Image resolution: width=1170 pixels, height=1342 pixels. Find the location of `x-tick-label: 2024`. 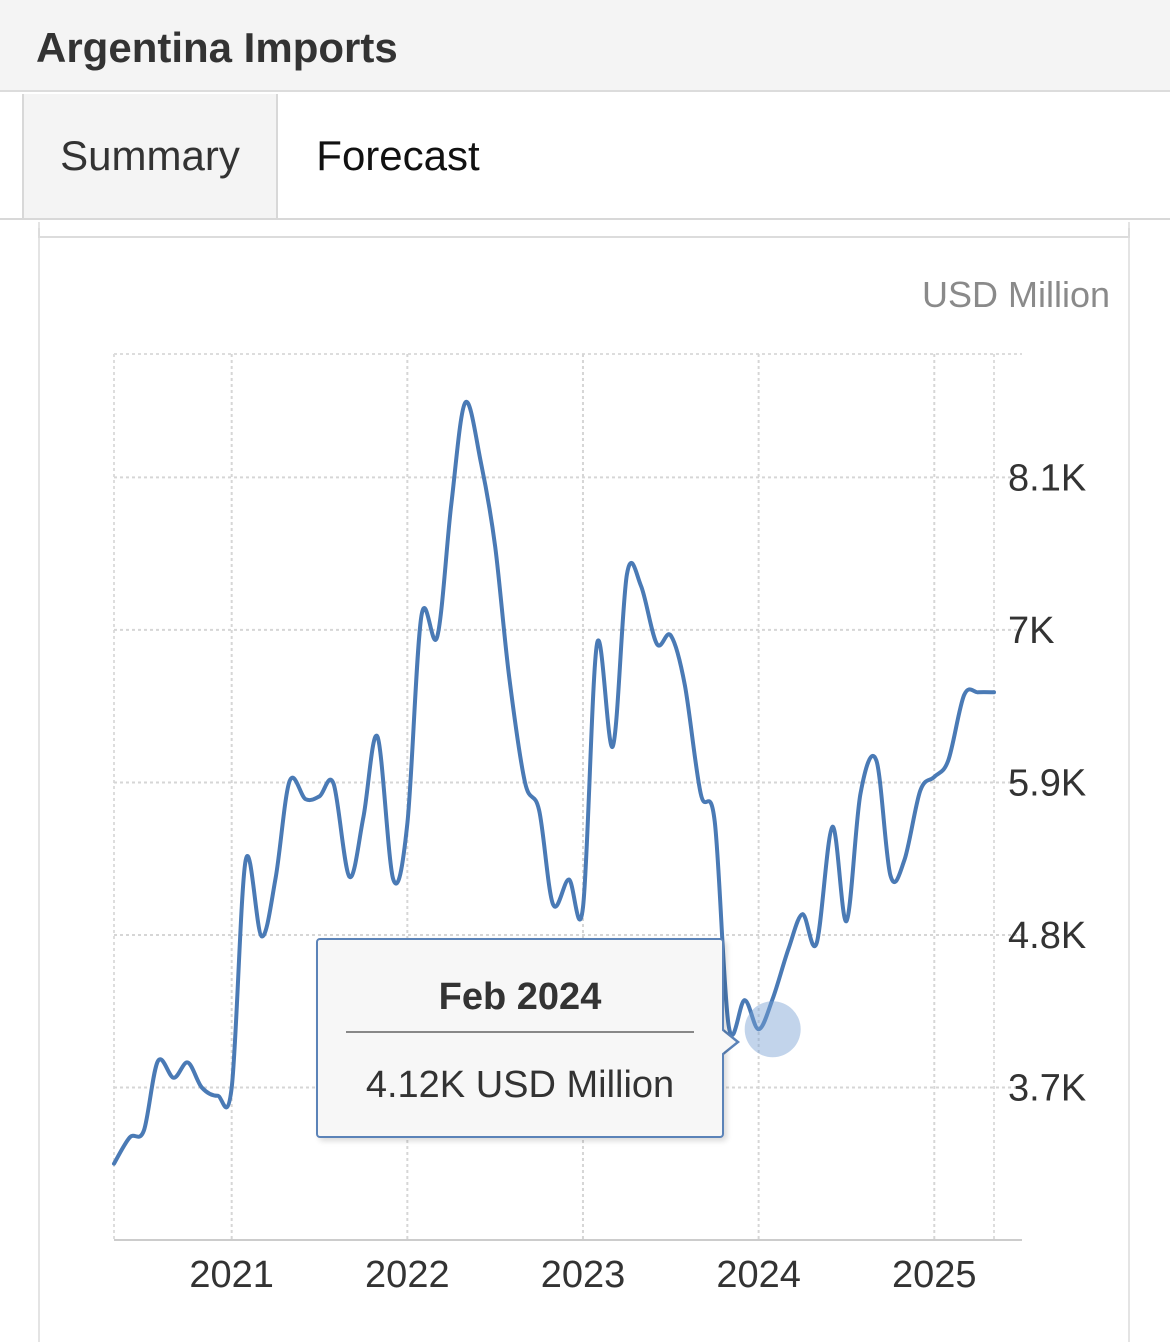

x-tick-label: 2024 is located at coordinates (758, 1275).